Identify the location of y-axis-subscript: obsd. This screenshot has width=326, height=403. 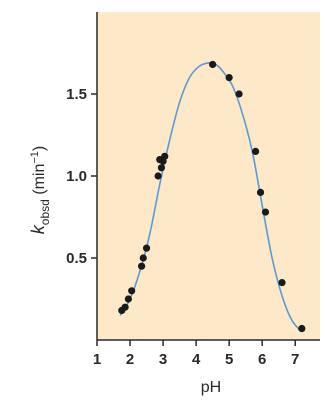
(45, 212).